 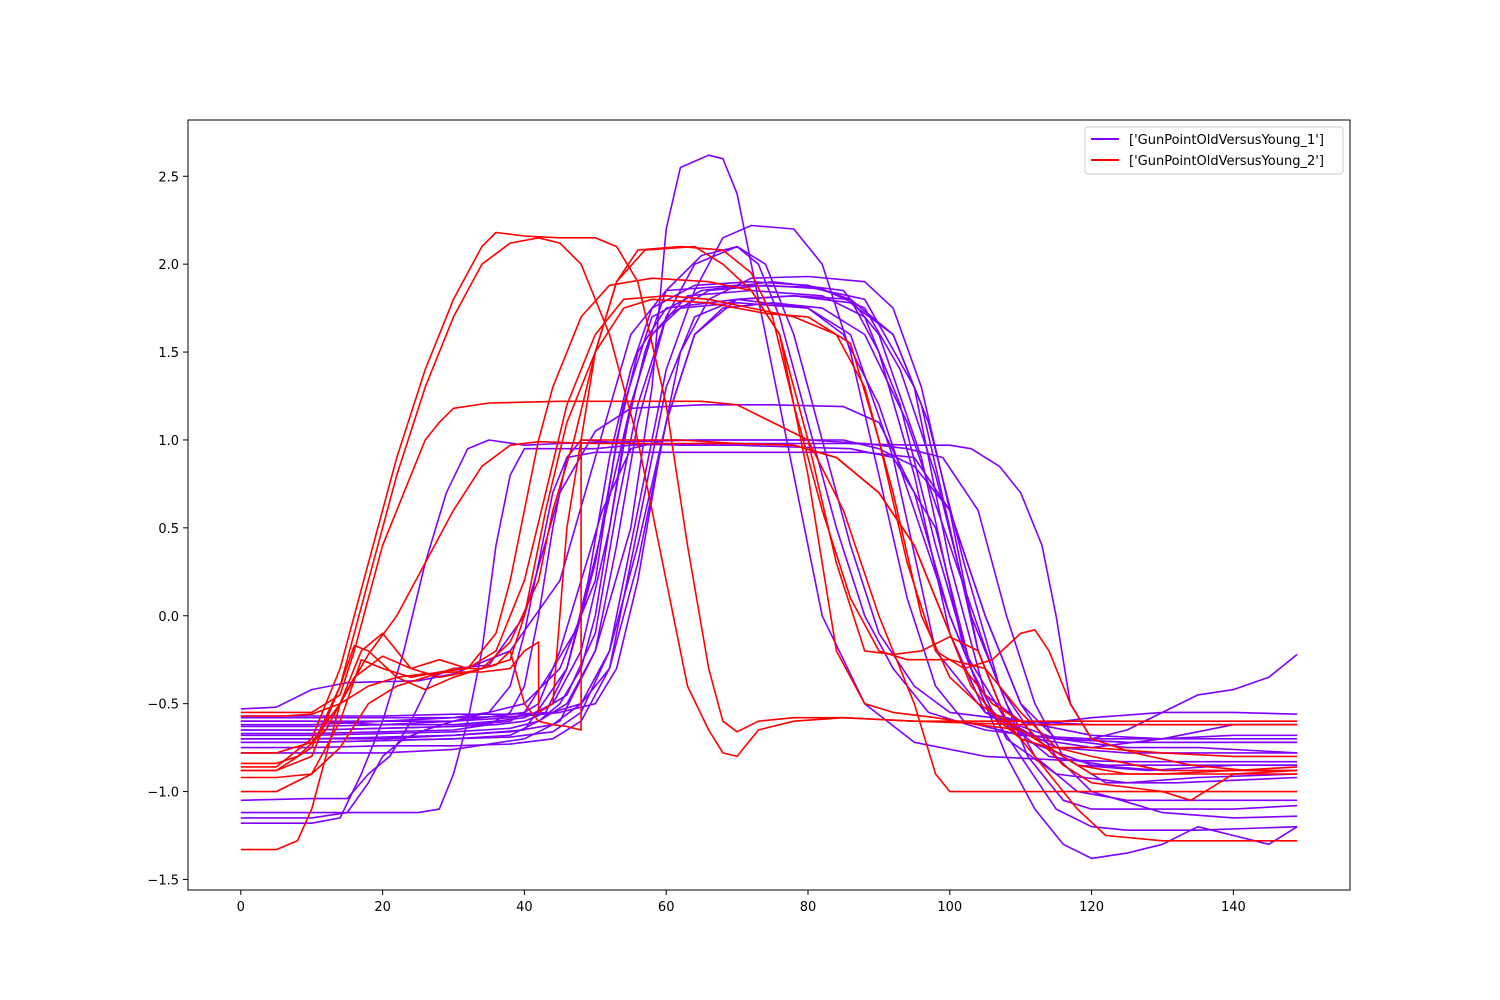 I want to click on x-tick-label: 100, so click(x=949, y=907).